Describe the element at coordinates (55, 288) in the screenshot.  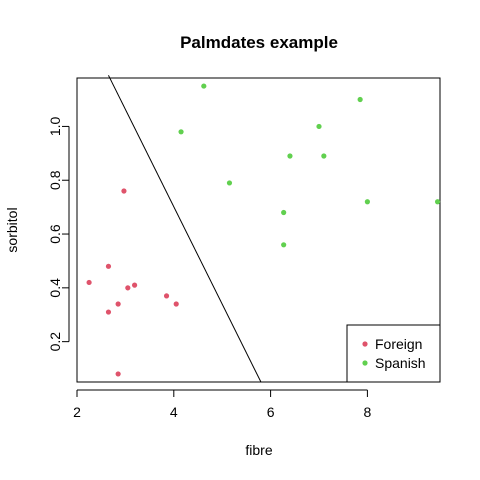
I see `y-tick-label: 0.4` at that location.